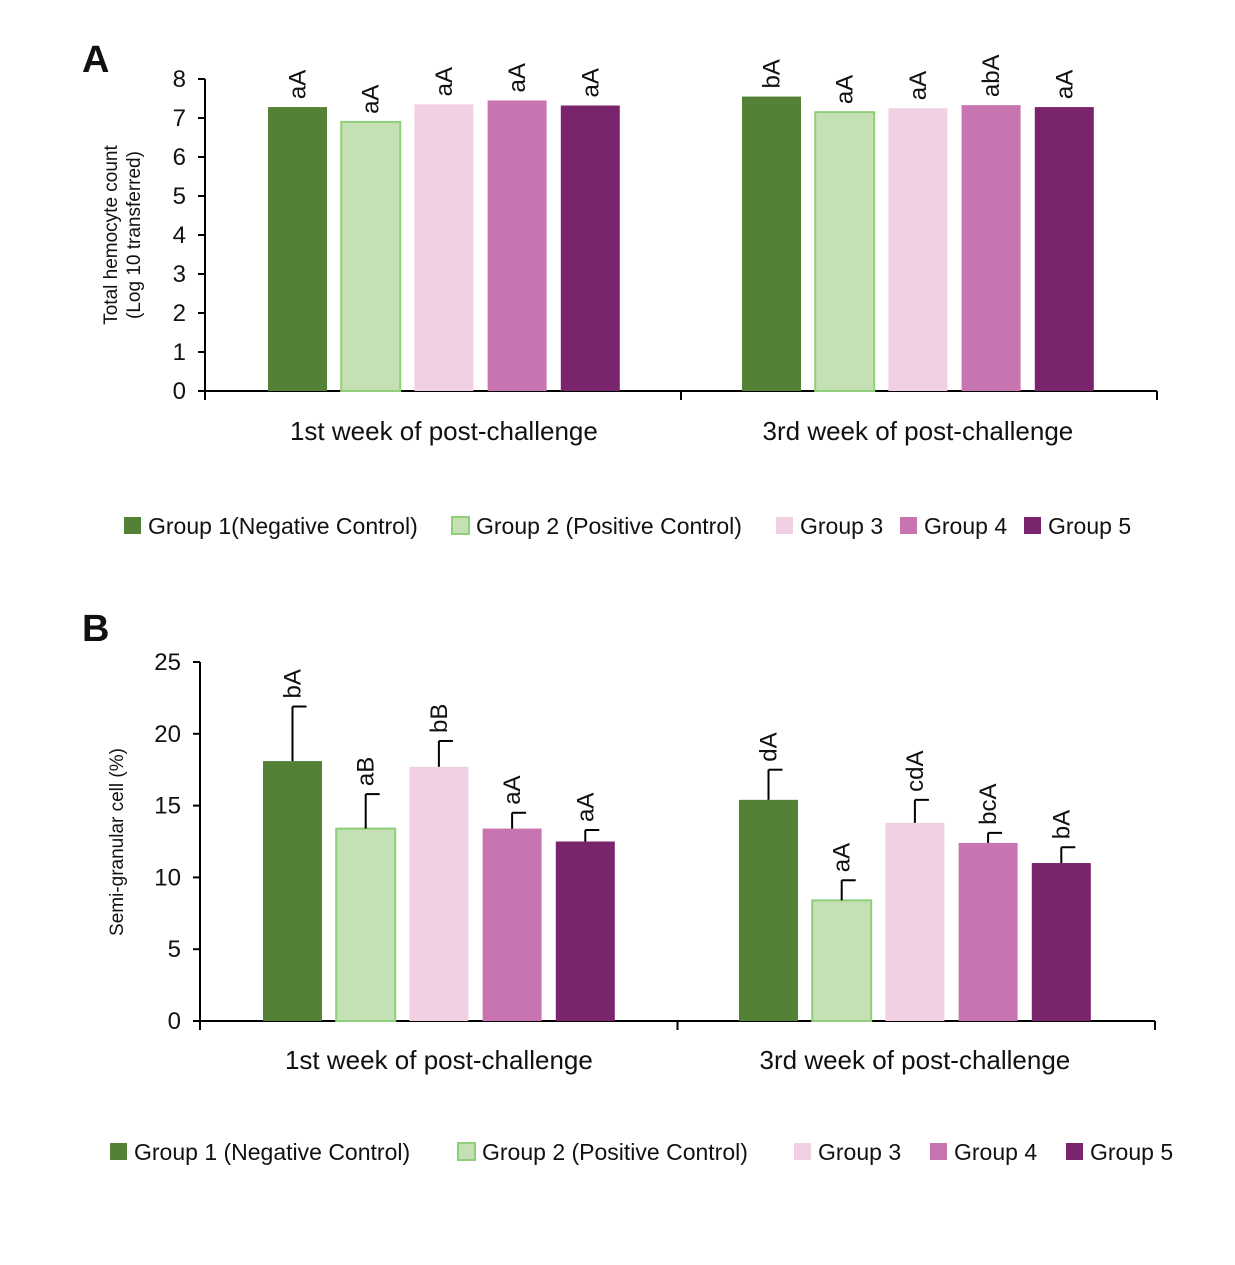 Image resolution: width=1235 pixels, height=1265 pixels. I want to click on pa-bar-g1-c2, so click(771, 244).